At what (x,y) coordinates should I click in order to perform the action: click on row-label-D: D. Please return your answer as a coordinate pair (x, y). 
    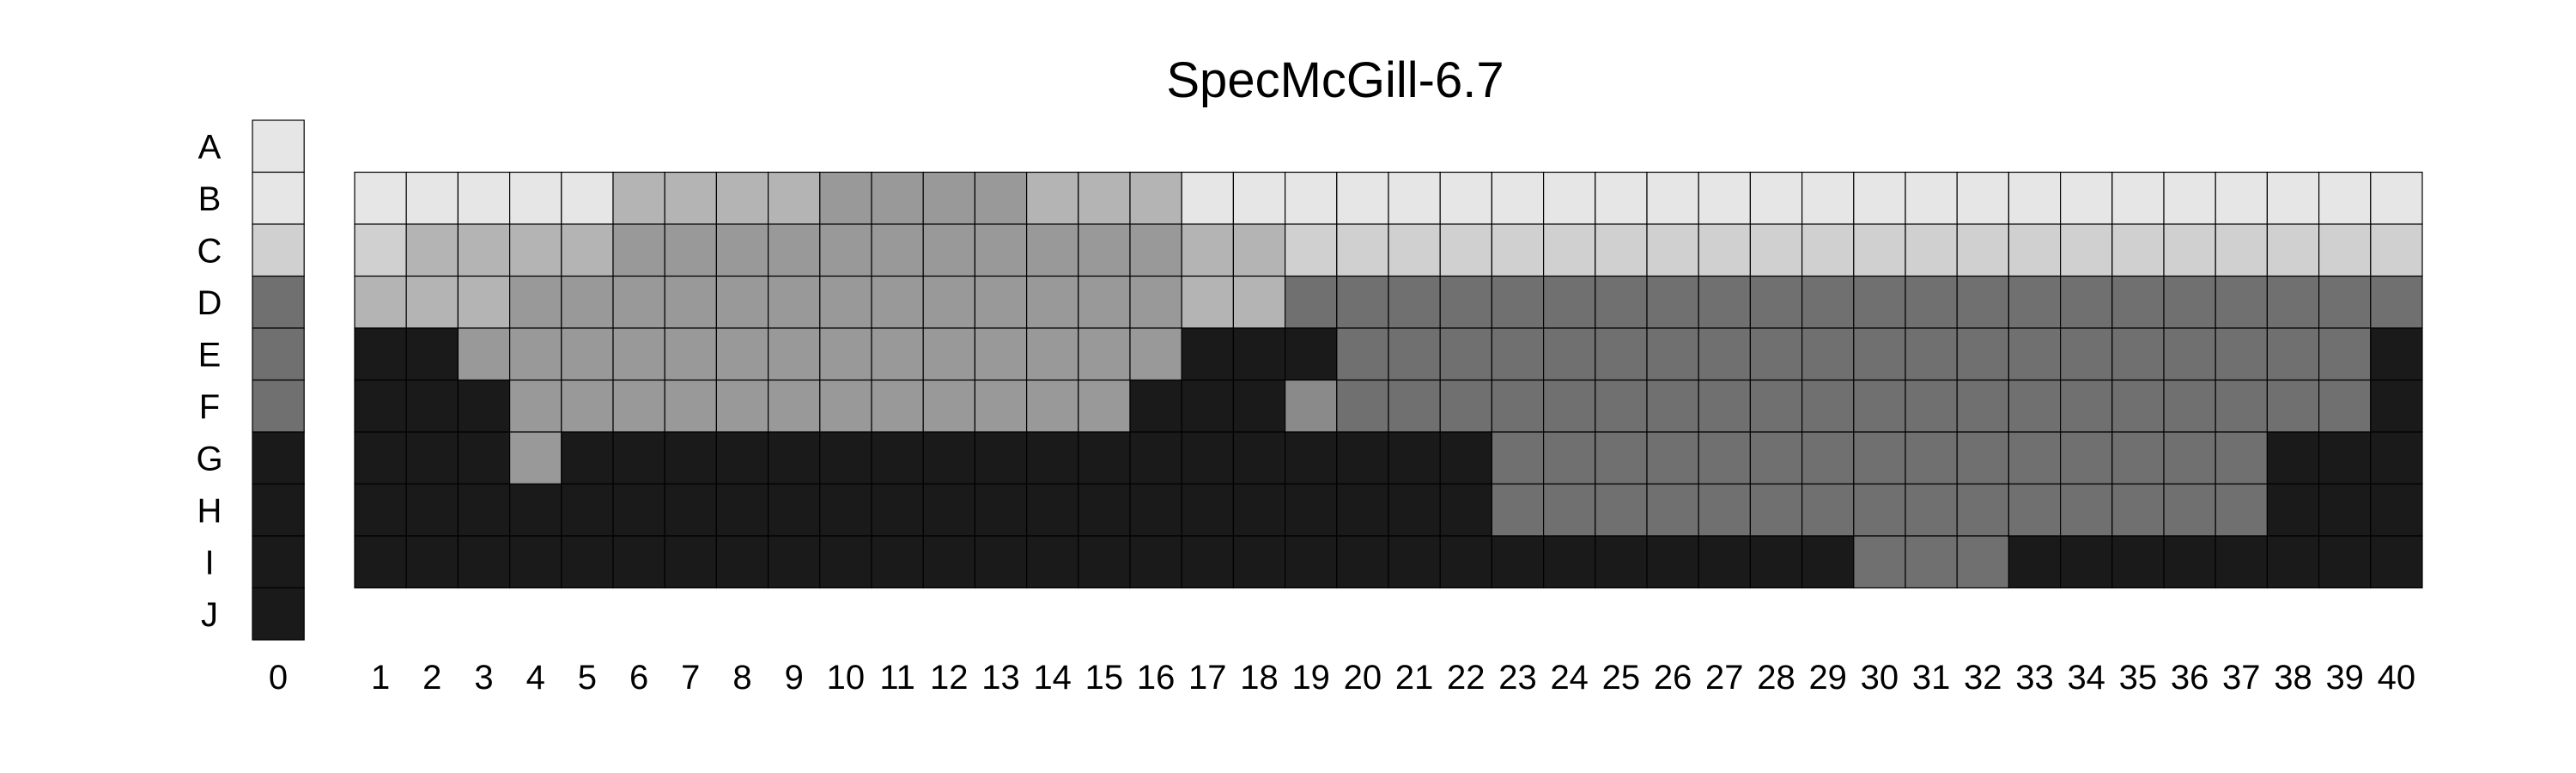
    Looking at the image, I should click on (209, 303).